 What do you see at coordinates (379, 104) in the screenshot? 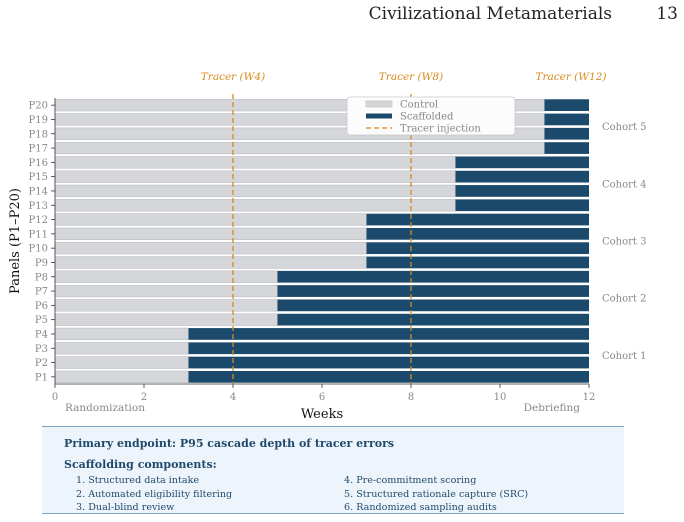
I see `legend-swatch-control` at bounding box center [379, 104].